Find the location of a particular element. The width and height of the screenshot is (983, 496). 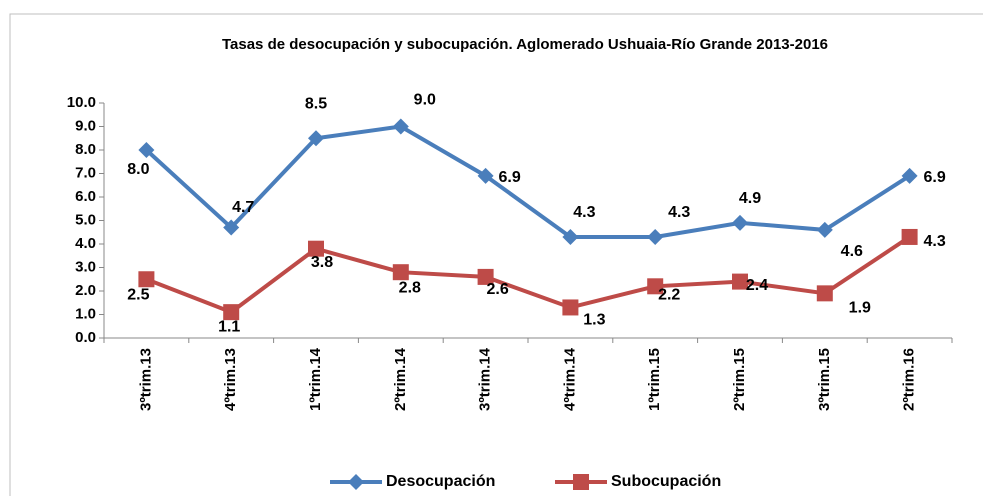

y-tick-label: 1.0 is located at coordinates (85, 313).